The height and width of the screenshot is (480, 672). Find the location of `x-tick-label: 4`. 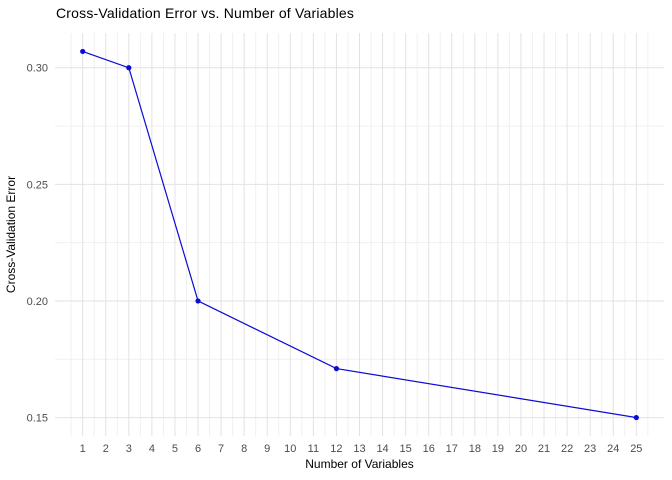

x-tick-label: 4 is located at coordinates (152, 449).